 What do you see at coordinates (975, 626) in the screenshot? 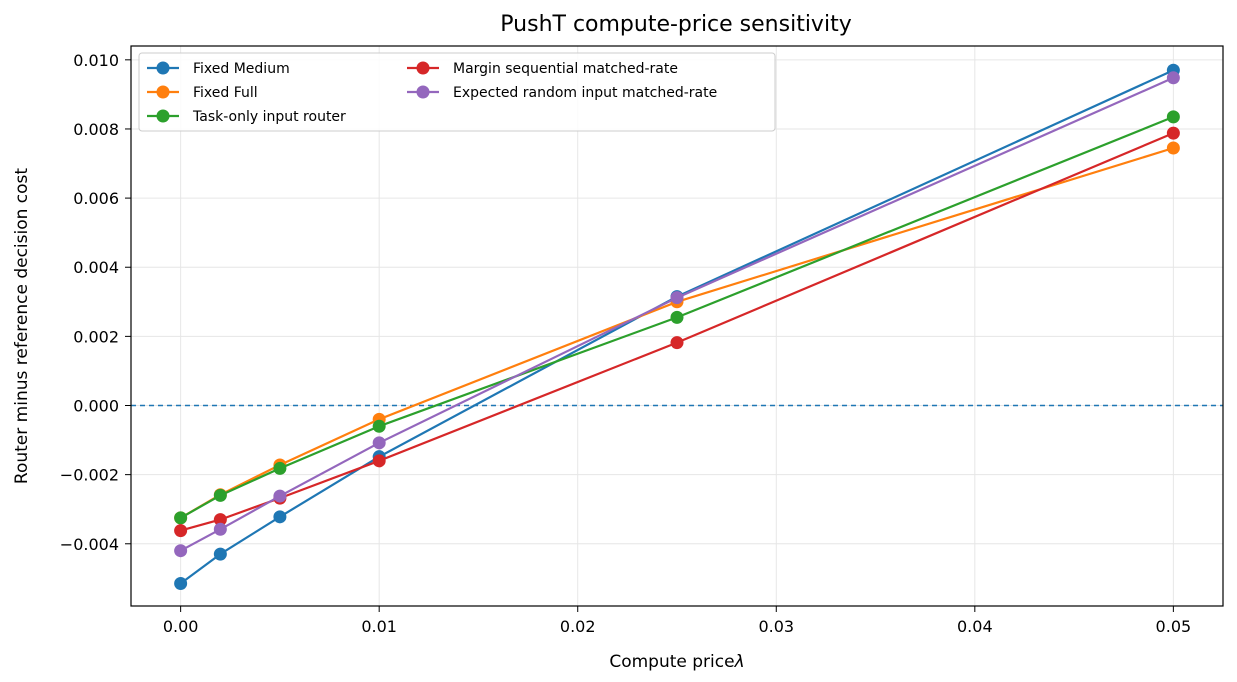
I see `x-tick-label: 0.04` at bounding box center [975, 626].